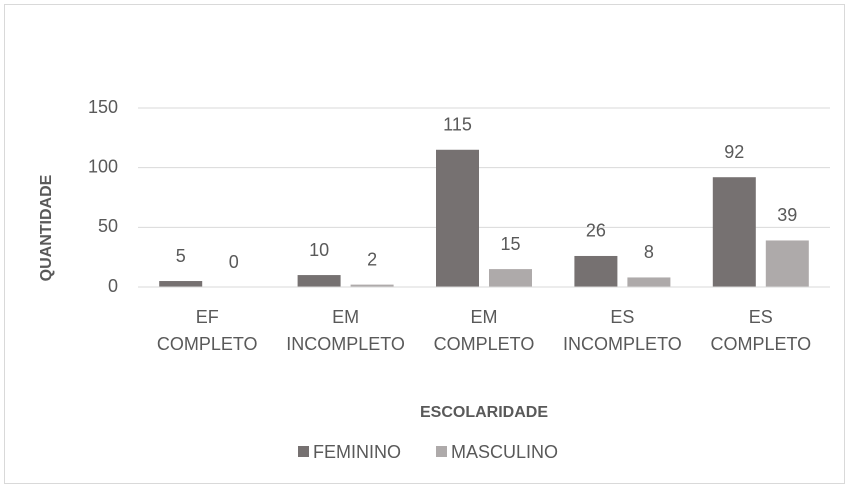  What do you see at coordinates (457, 125) in the screenshot?
I see `data-label: 115` at bounding box center [457, 125].